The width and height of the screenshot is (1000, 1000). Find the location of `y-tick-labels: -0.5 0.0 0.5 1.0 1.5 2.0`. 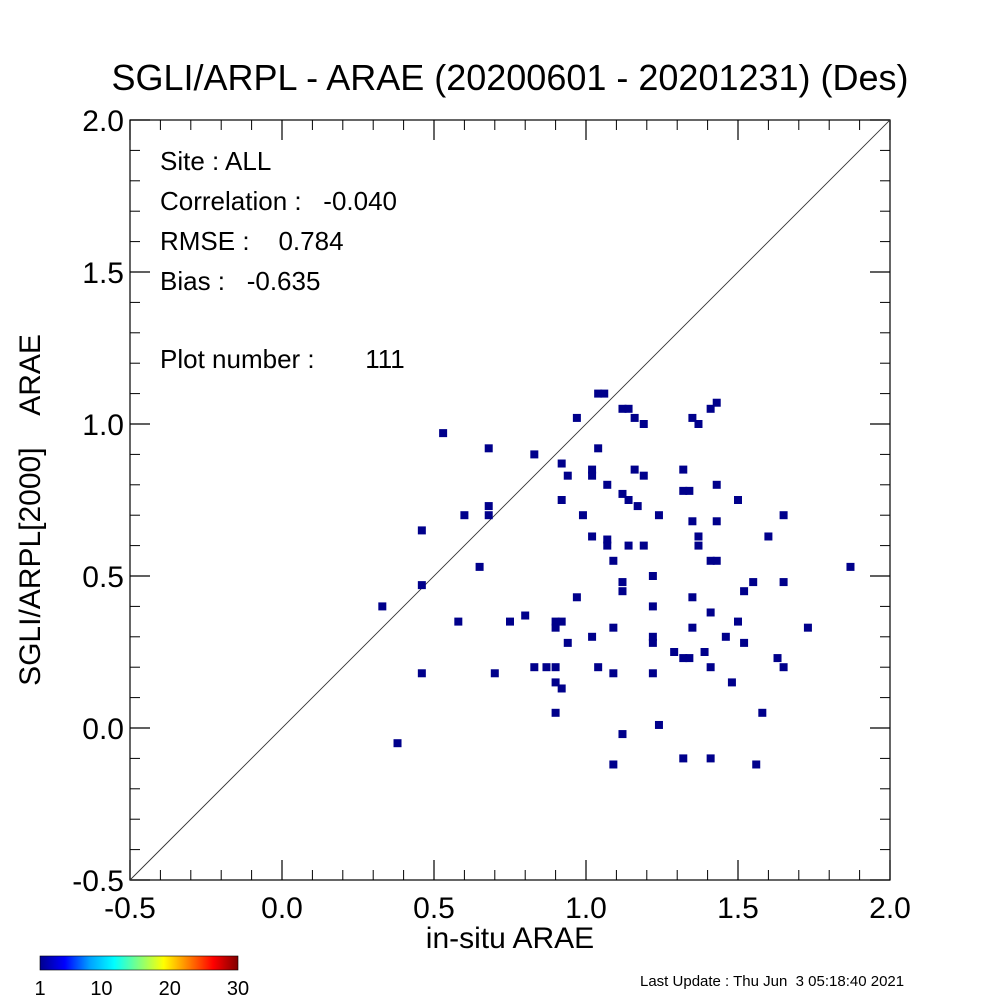

y-tick-labels: -0.5 0.0 0.5 1.0 1.5 2.0 is located at coordinates (98, 501).